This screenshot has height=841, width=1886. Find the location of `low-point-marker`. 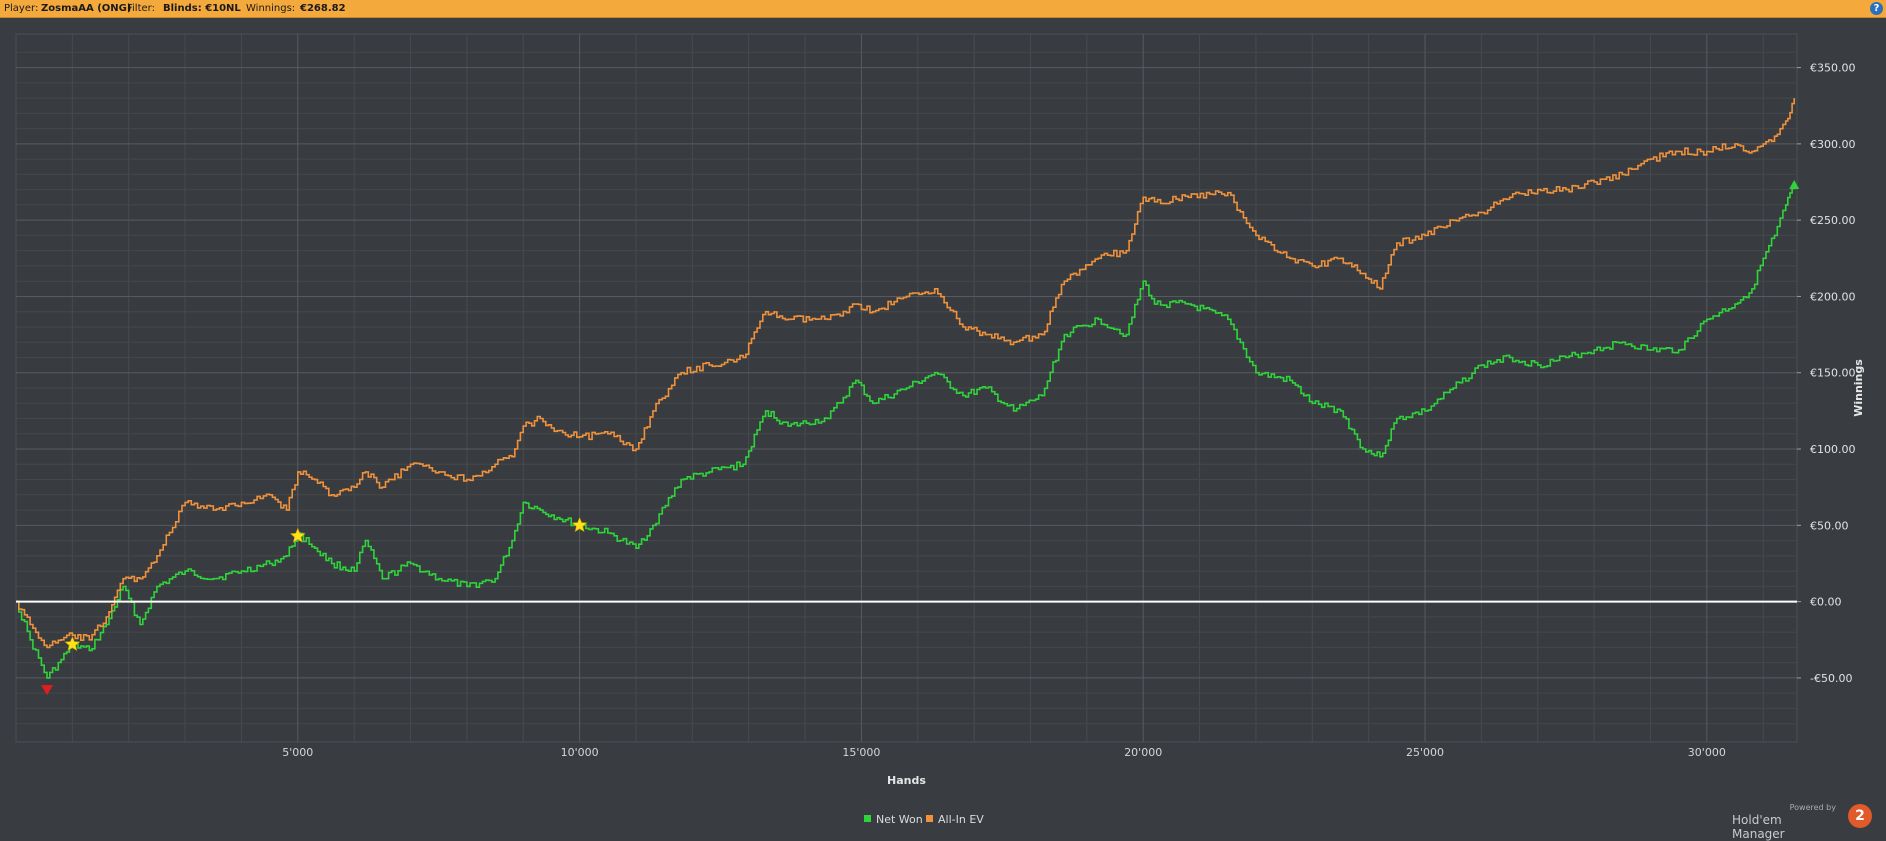

low-point-marker is located at coordinates (46, 690).